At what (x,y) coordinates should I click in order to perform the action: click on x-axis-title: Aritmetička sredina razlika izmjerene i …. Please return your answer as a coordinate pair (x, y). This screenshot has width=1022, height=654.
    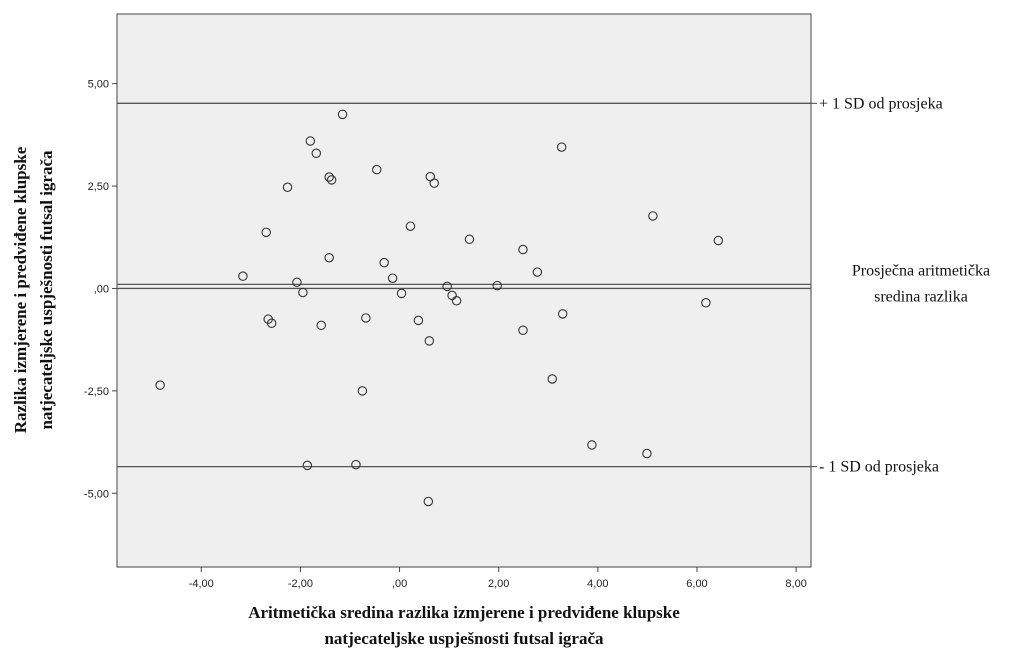
    Looking at the image, I should click on (464, 625).